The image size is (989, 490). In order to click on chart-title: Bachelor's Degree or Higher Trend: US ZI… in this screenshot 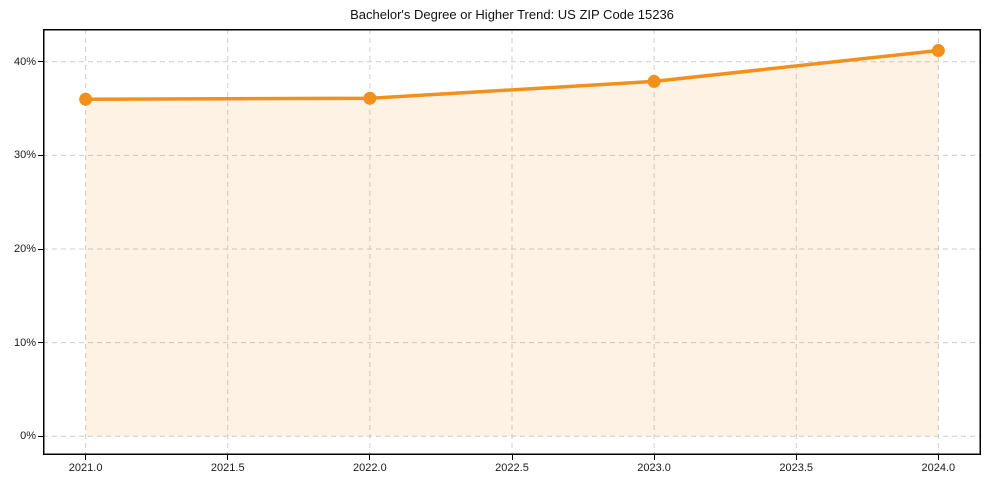, I will do `click(512, 14)`.